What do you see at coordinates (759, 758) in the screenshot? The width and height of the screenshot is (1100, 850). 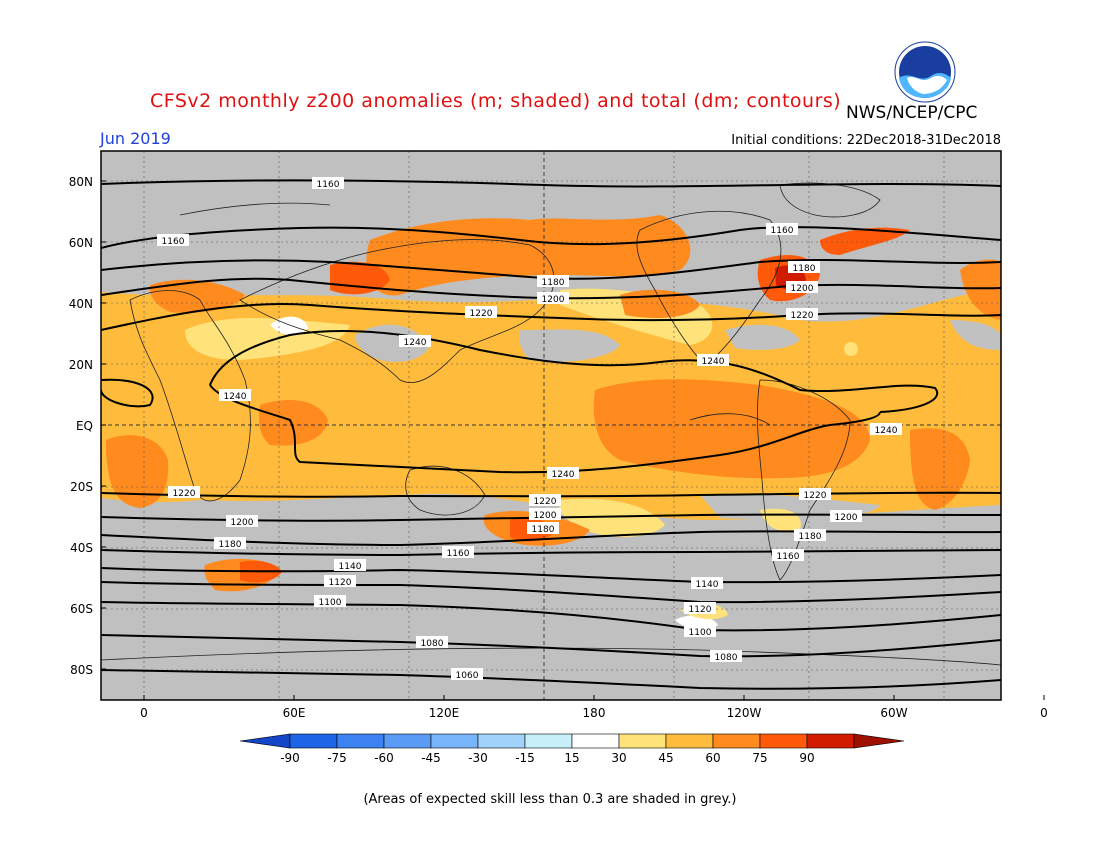 I see `colorbar-tick-label: 75` at bounding box center [759, 758].